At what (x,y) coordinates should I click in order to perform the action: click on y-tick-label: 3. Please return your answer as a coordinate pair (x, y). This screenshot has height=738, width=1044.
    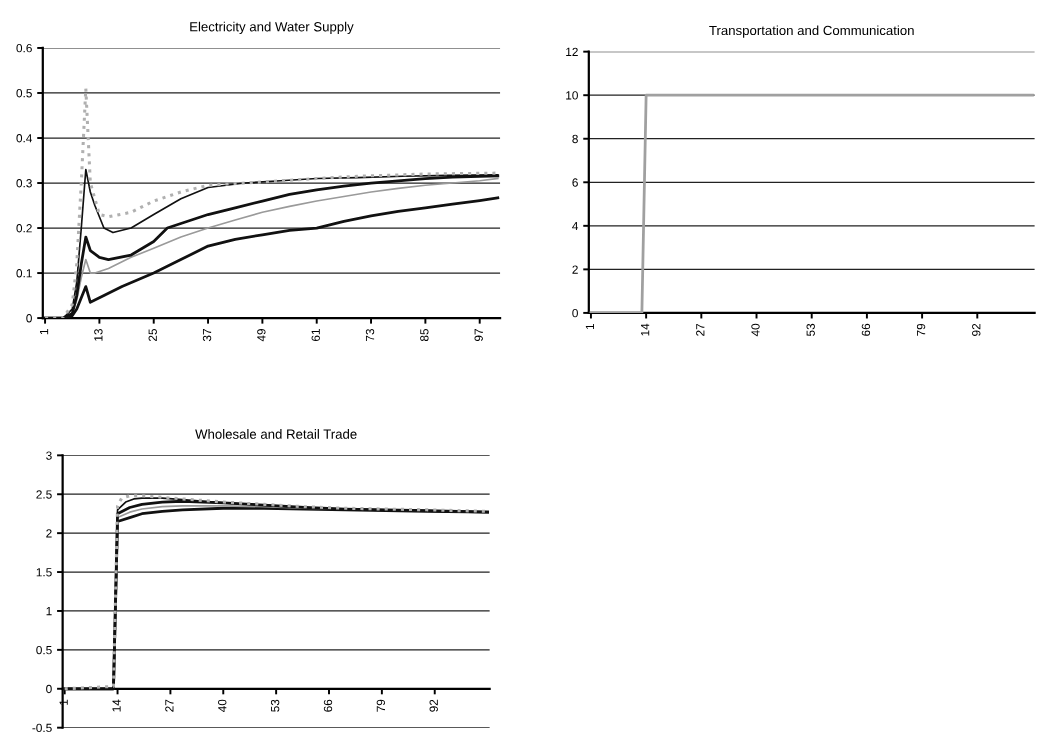
    Looking at the image, I should click on (49, 455).